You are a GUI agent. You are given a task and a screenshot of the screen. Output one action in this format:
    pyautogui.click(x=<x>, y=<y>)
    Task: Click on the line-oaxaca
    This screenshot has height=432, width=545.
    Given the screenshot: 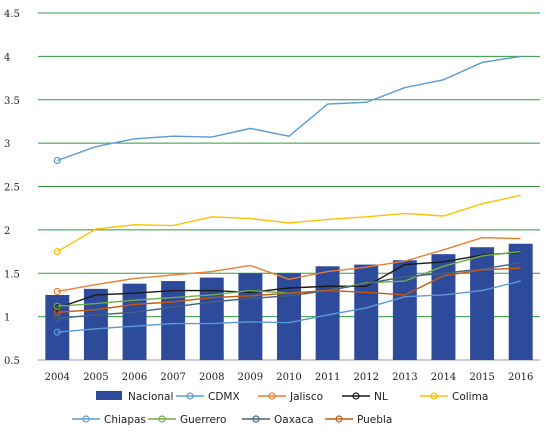 What is the action you would take?
    pyautogui.click(x=289, y=291)
    